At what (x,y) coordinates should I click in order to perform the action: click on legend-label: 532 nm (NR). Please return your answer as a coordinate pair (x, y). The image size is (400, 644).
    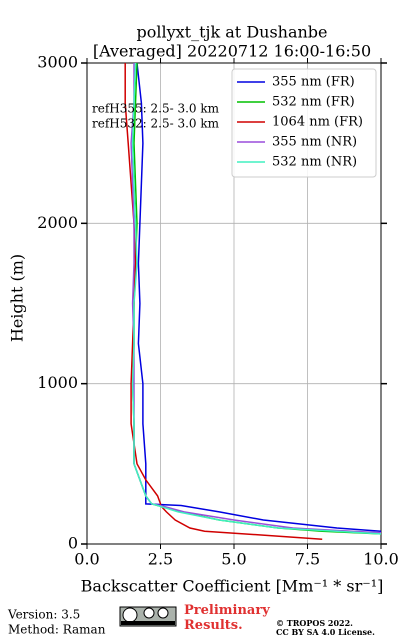
    Looking at the image, I should click on (314, 162).